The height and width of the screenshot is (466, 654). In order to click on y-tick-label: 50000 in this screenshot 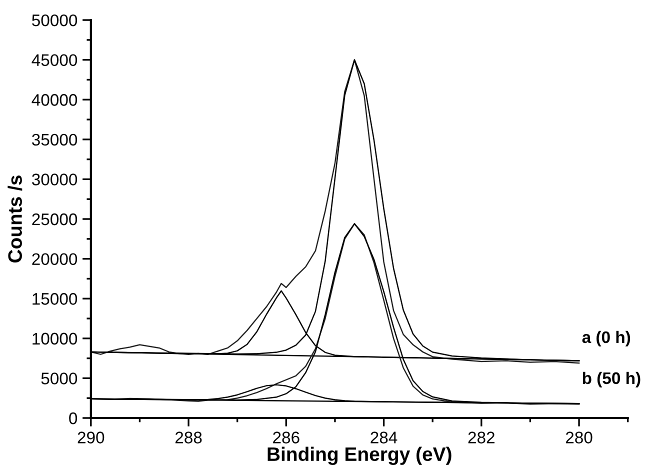, I will do `click(55, 20)`.